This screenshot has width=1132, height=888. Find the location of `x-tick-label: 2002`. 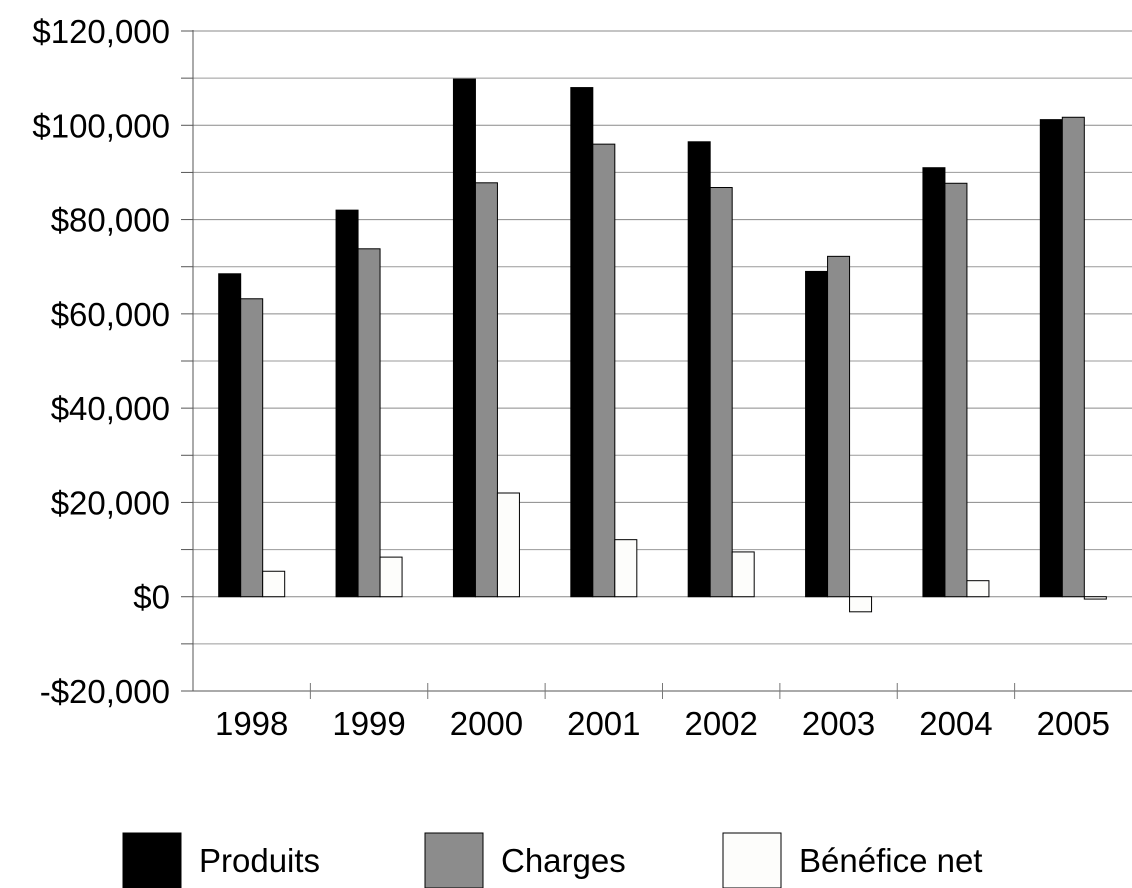

x-tick-label: 2002 is located at coordinates (720, 723).